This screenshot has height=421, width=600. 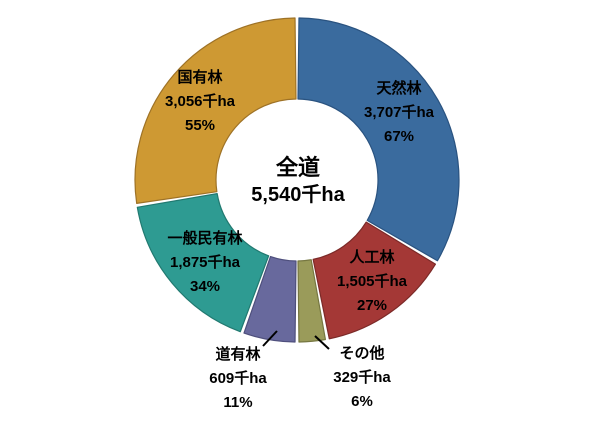 What do you see at coordinates (399, 136) in the screenshot?
I see `segment-percent-label: 67%` at bounding box center [399, 136].